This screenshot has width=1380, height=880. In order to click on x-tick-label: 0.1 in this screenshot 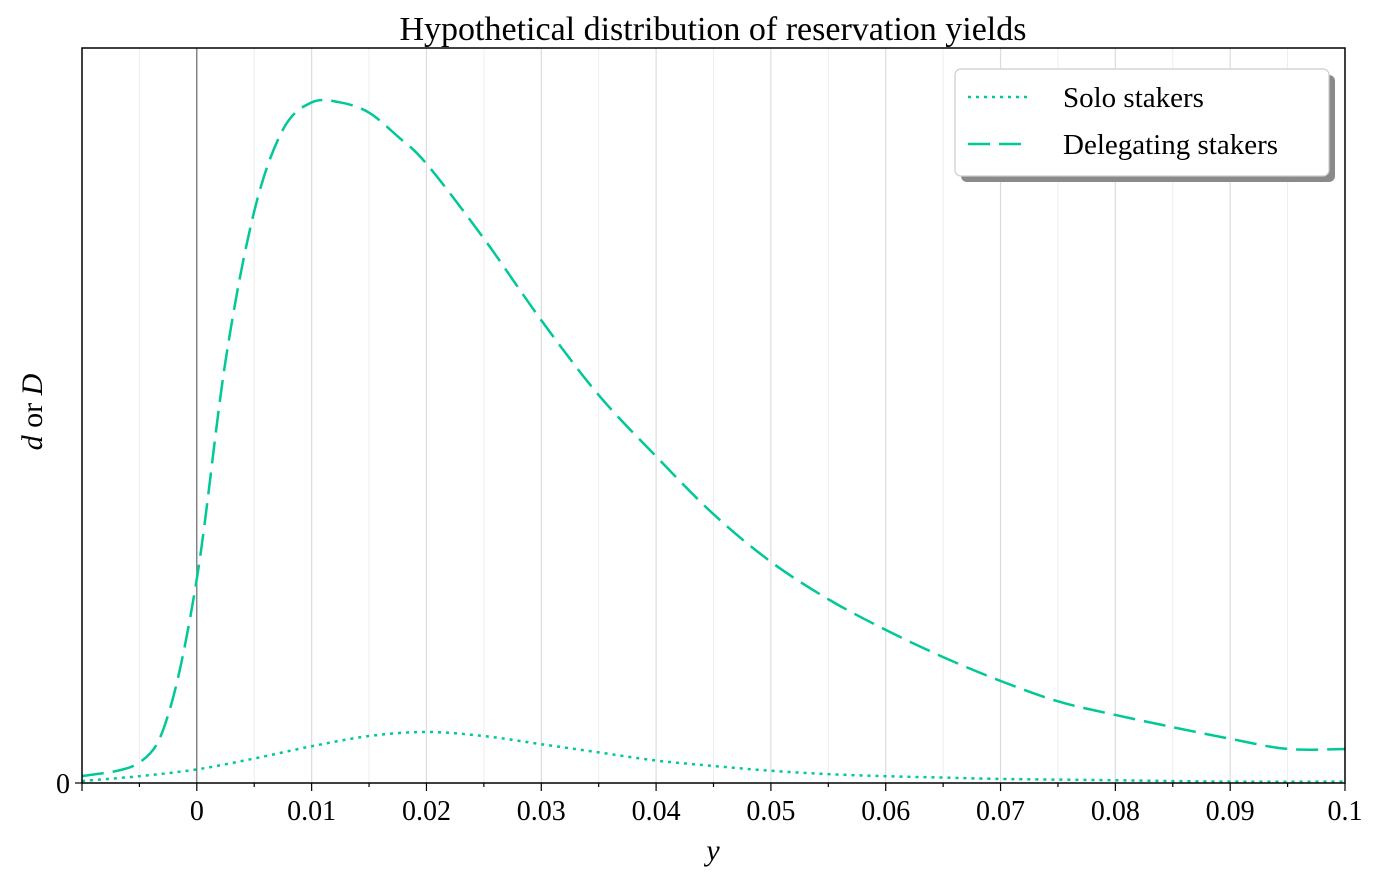, I will do `click(1345, 811)`.